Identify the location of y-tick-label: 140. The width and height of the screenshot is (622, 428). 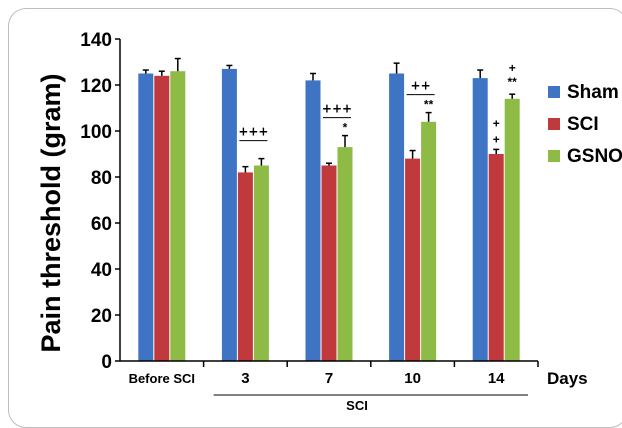
(96, 40).